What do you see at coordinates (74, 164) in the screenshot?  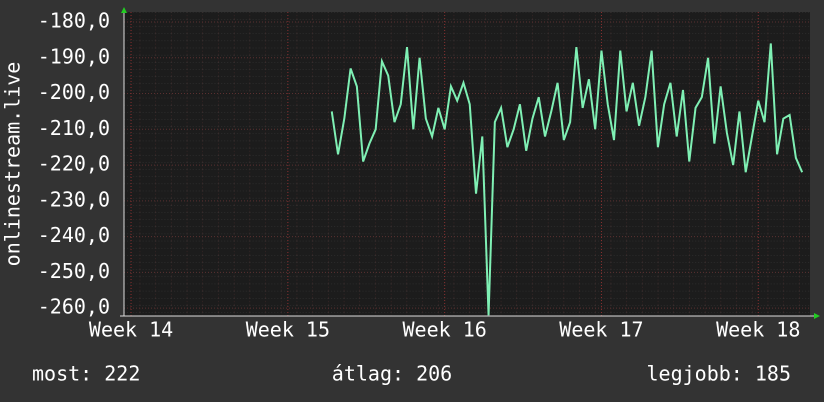 I see `y-tick-label: -220,0` at bounding box center [74, 164].